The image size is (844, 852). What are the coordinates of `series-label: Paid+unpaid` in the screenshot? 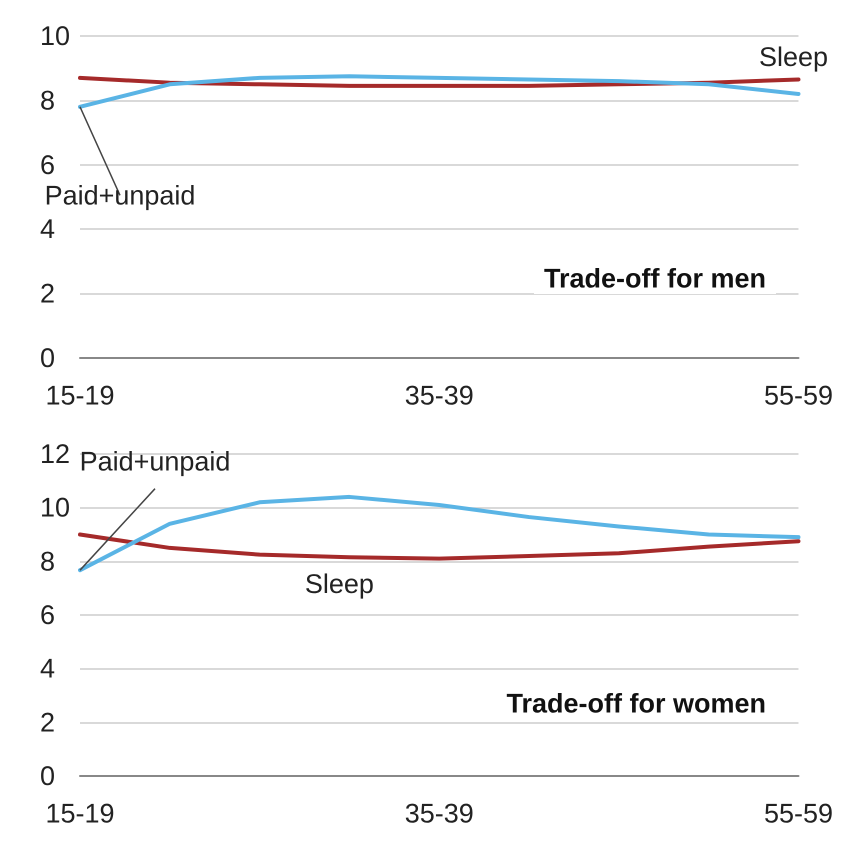 It's located at (155, 461).